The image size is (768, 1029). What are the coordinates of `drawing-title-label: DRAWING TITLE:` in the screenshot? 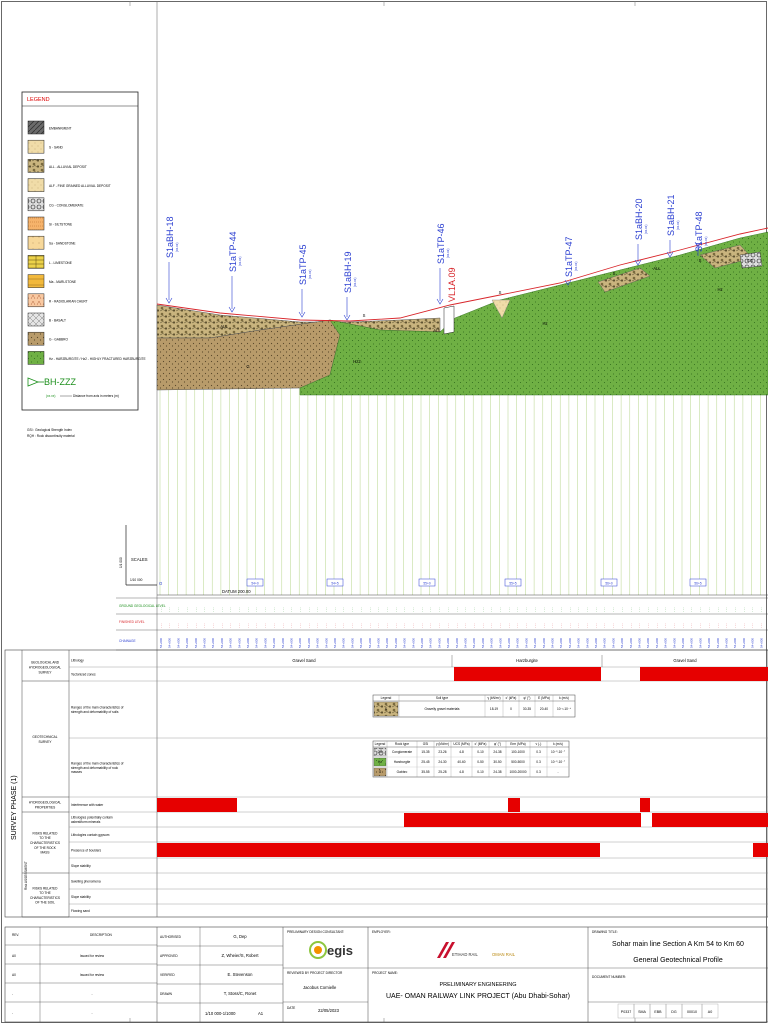 It's located at (605, 932).